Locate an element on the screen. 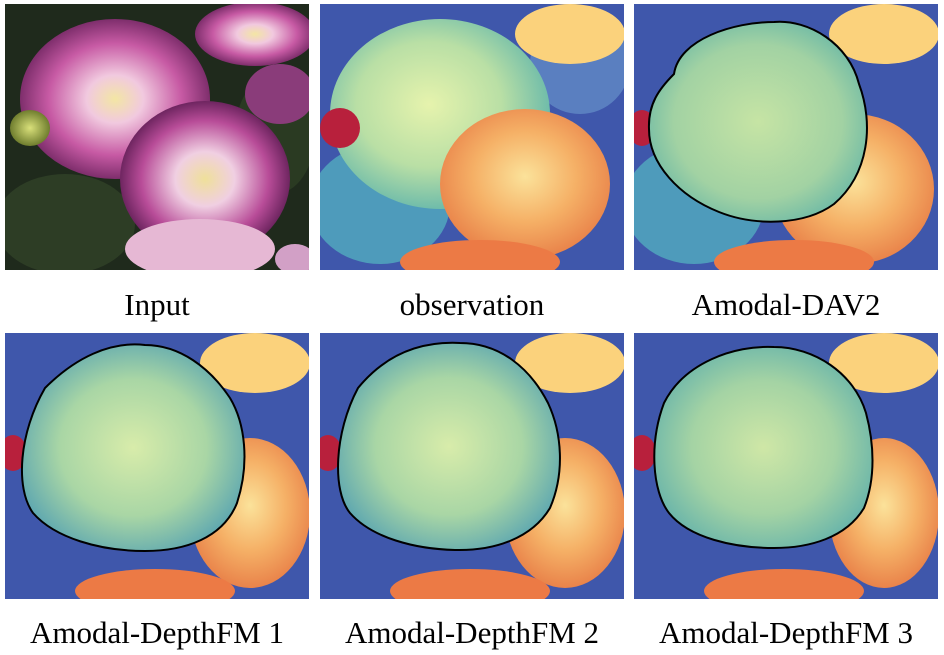 This screenshot has width=944, height=655. caption-amodal-depthfm-2: Amodal-DepthFM 2 is located at coordinates (471, 632).